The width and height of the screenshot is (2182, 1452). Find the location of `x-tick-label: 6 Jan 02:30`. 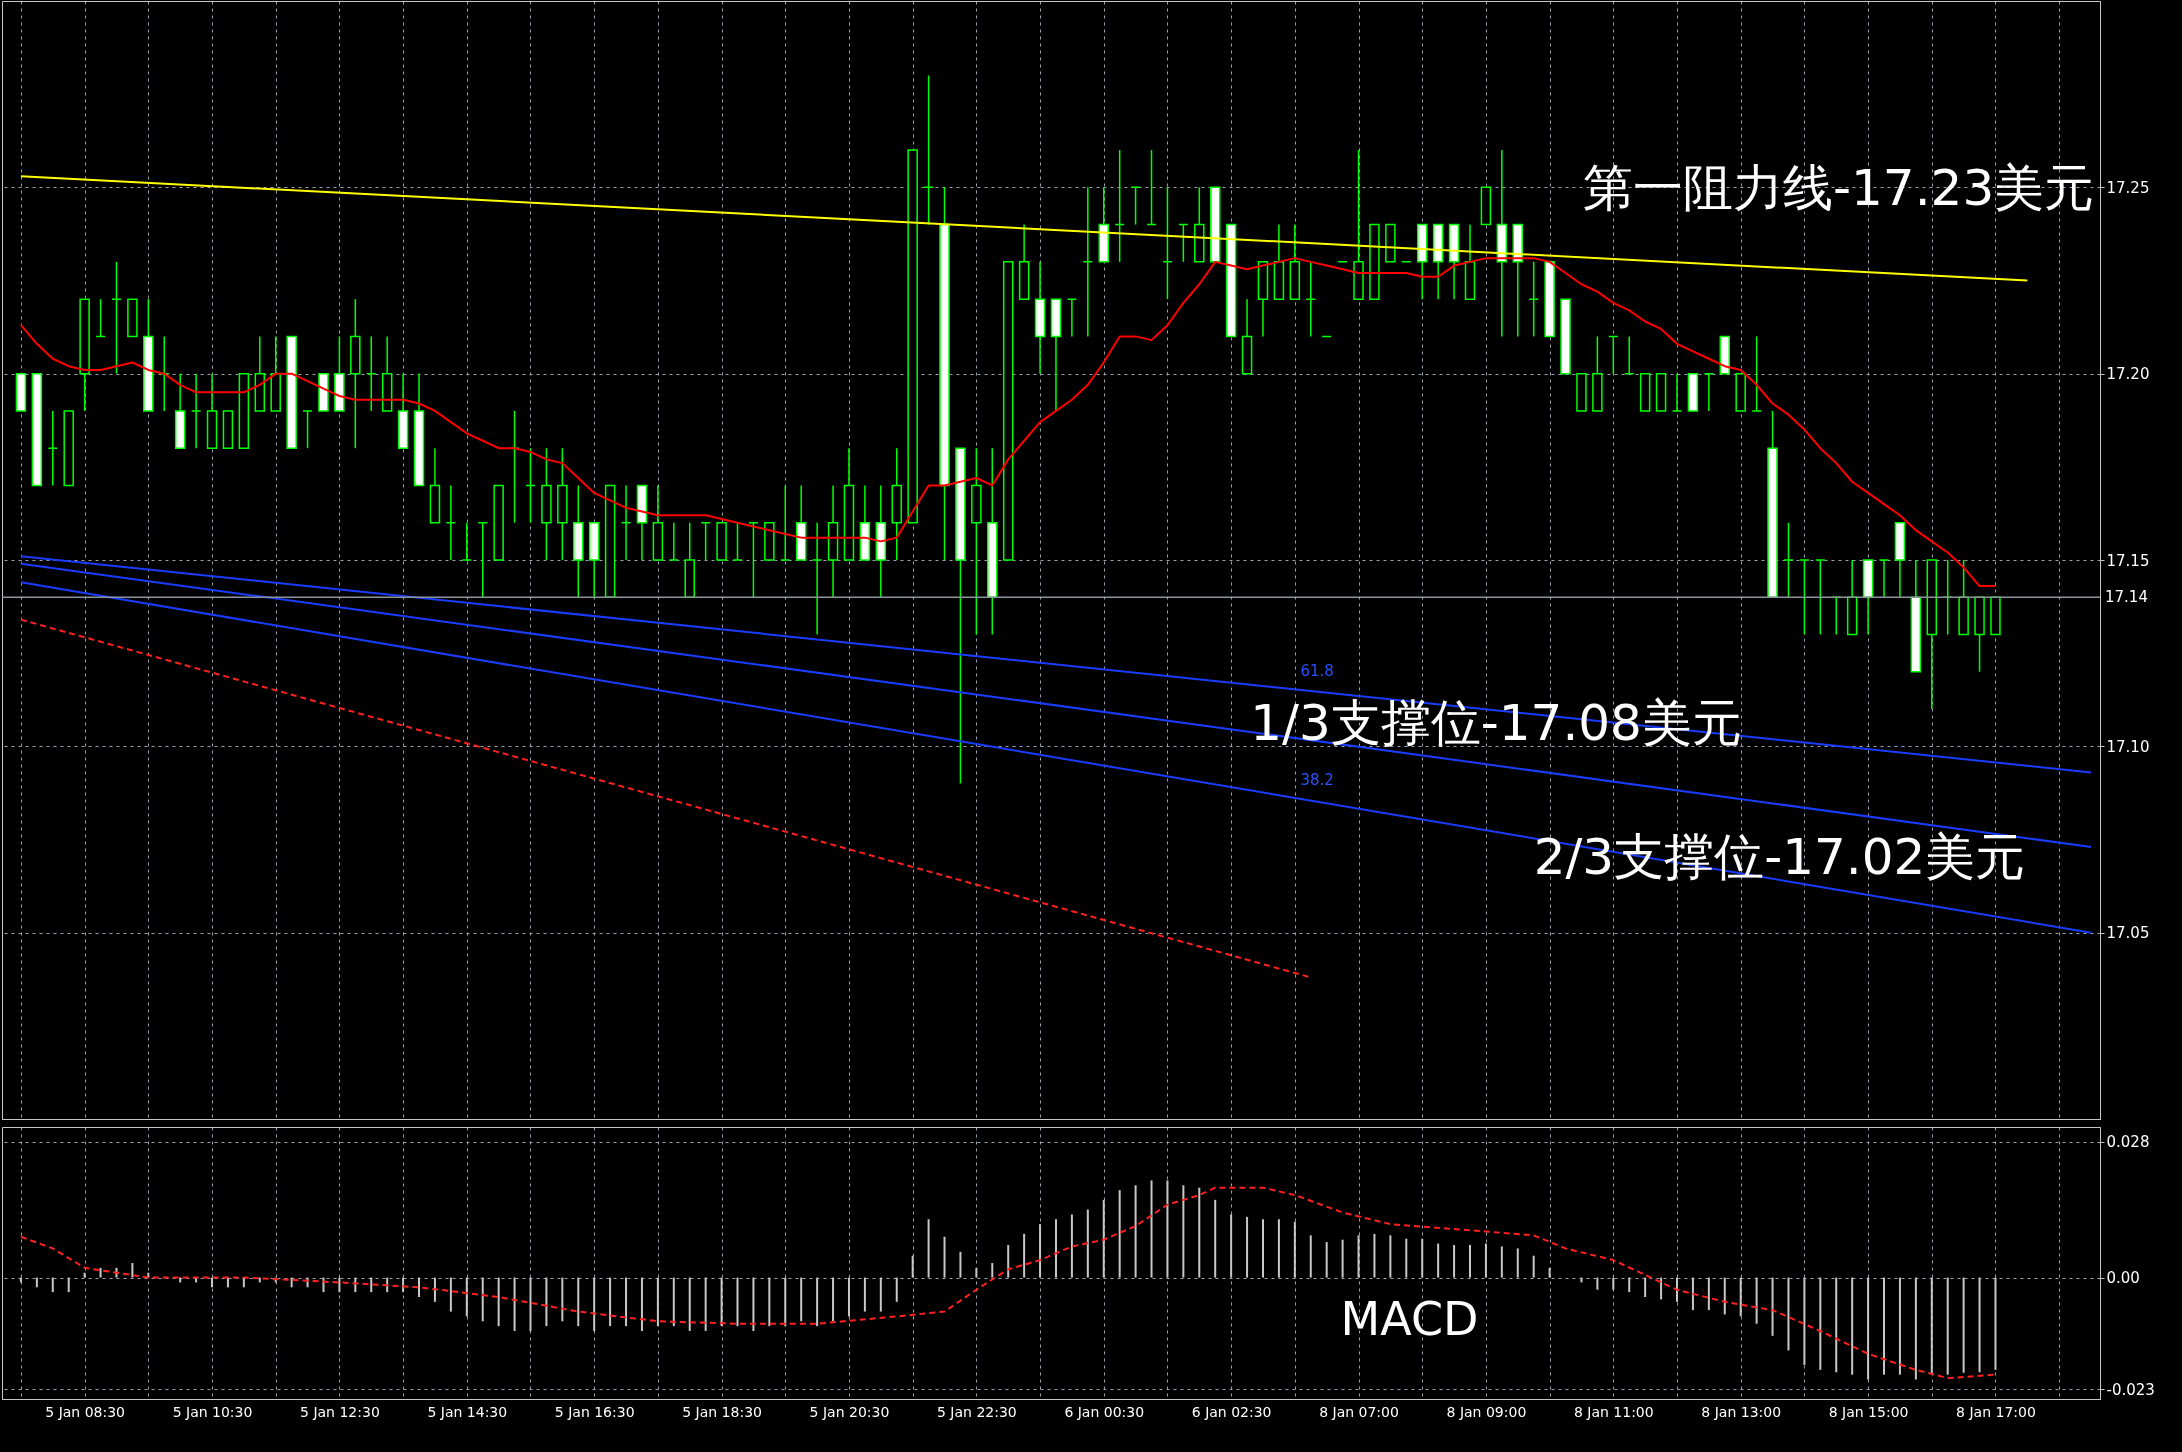

x-tick-label: 6 Jan 02:30 is located at coordinates (1231, 1411).